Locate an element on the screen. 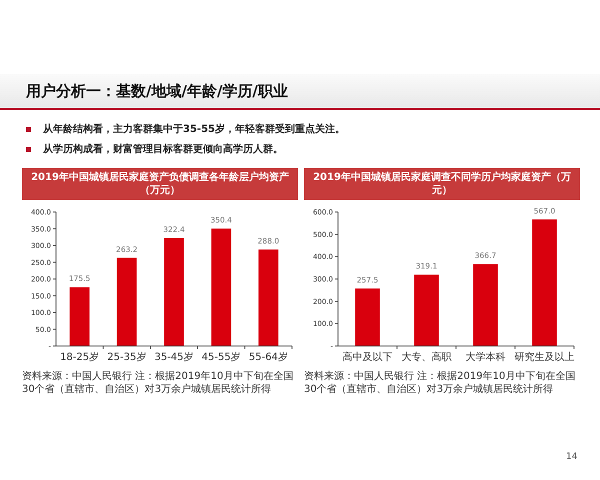 The height and width of the screenshot is (480, 600). x-tick-label: 55-64岁 is located at coordinates (268, 357).